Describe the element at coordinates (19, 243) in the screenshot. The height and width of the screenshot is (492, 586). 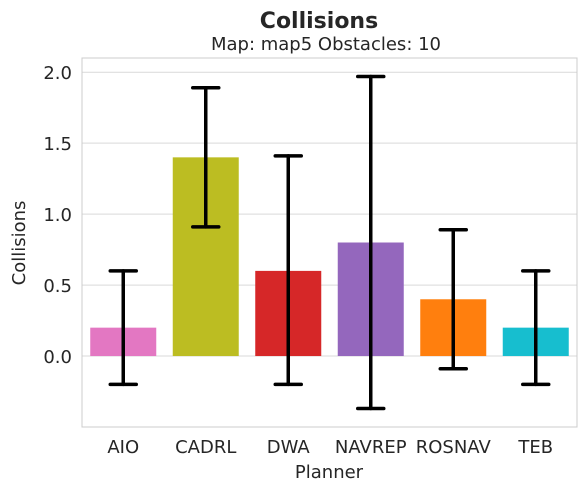
I see `y-axis-label: Collisions` at that location.